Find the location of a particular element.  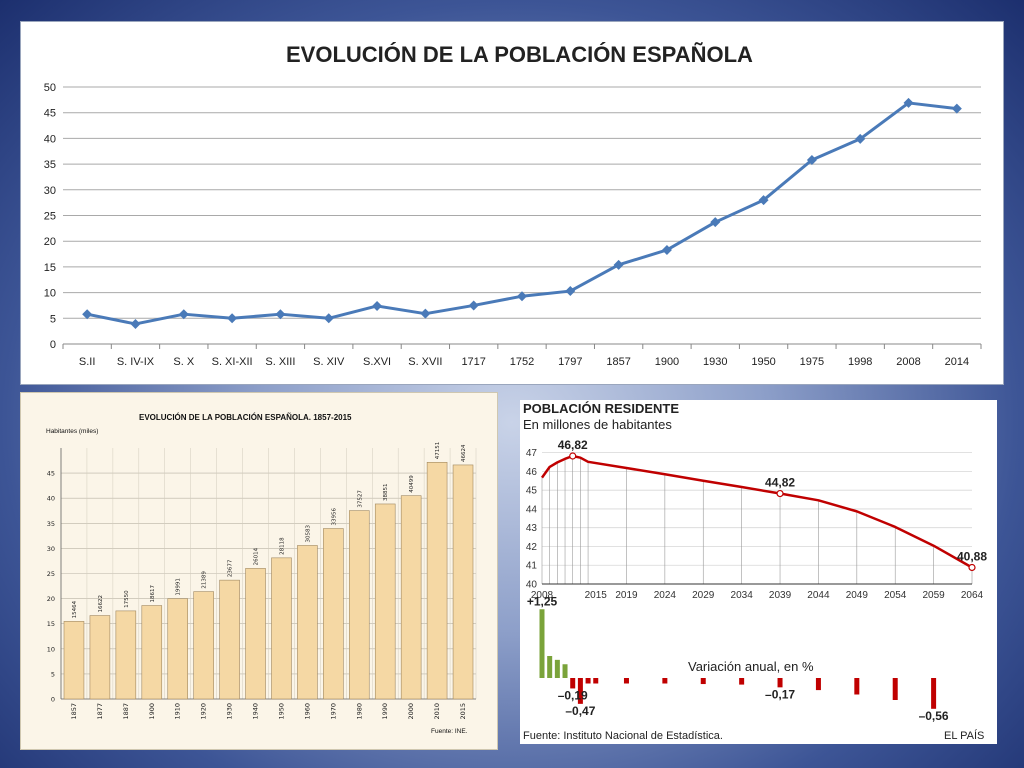

x-tick-label: 2014 is located at coordinates (957, 362).